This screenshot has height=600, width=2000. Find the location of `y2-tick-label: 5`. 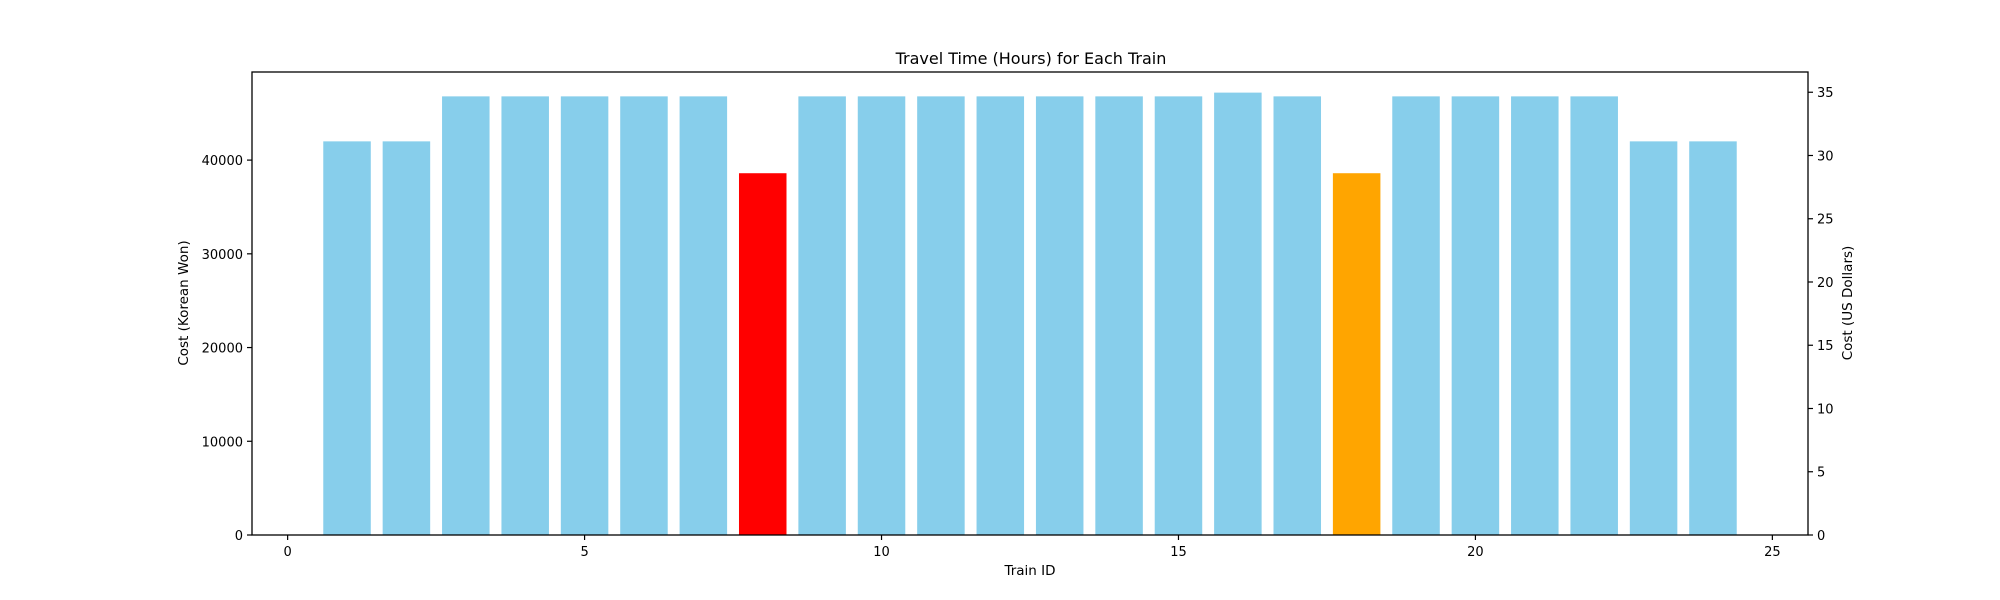

y2-tick-label: 5 is located at coordinates (1821, 473).